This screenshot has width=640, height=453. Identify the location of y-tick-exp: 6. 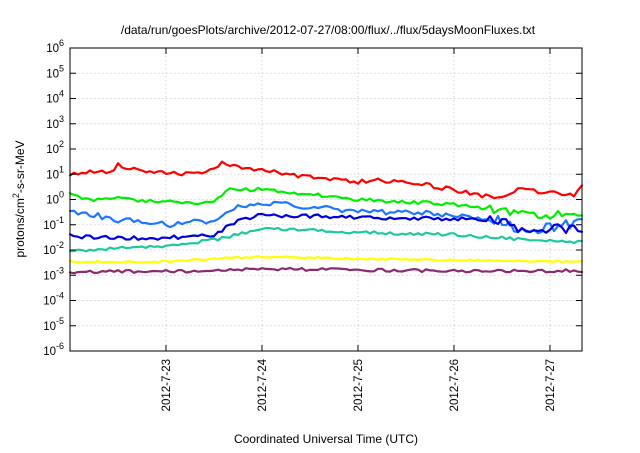
(61, 43).